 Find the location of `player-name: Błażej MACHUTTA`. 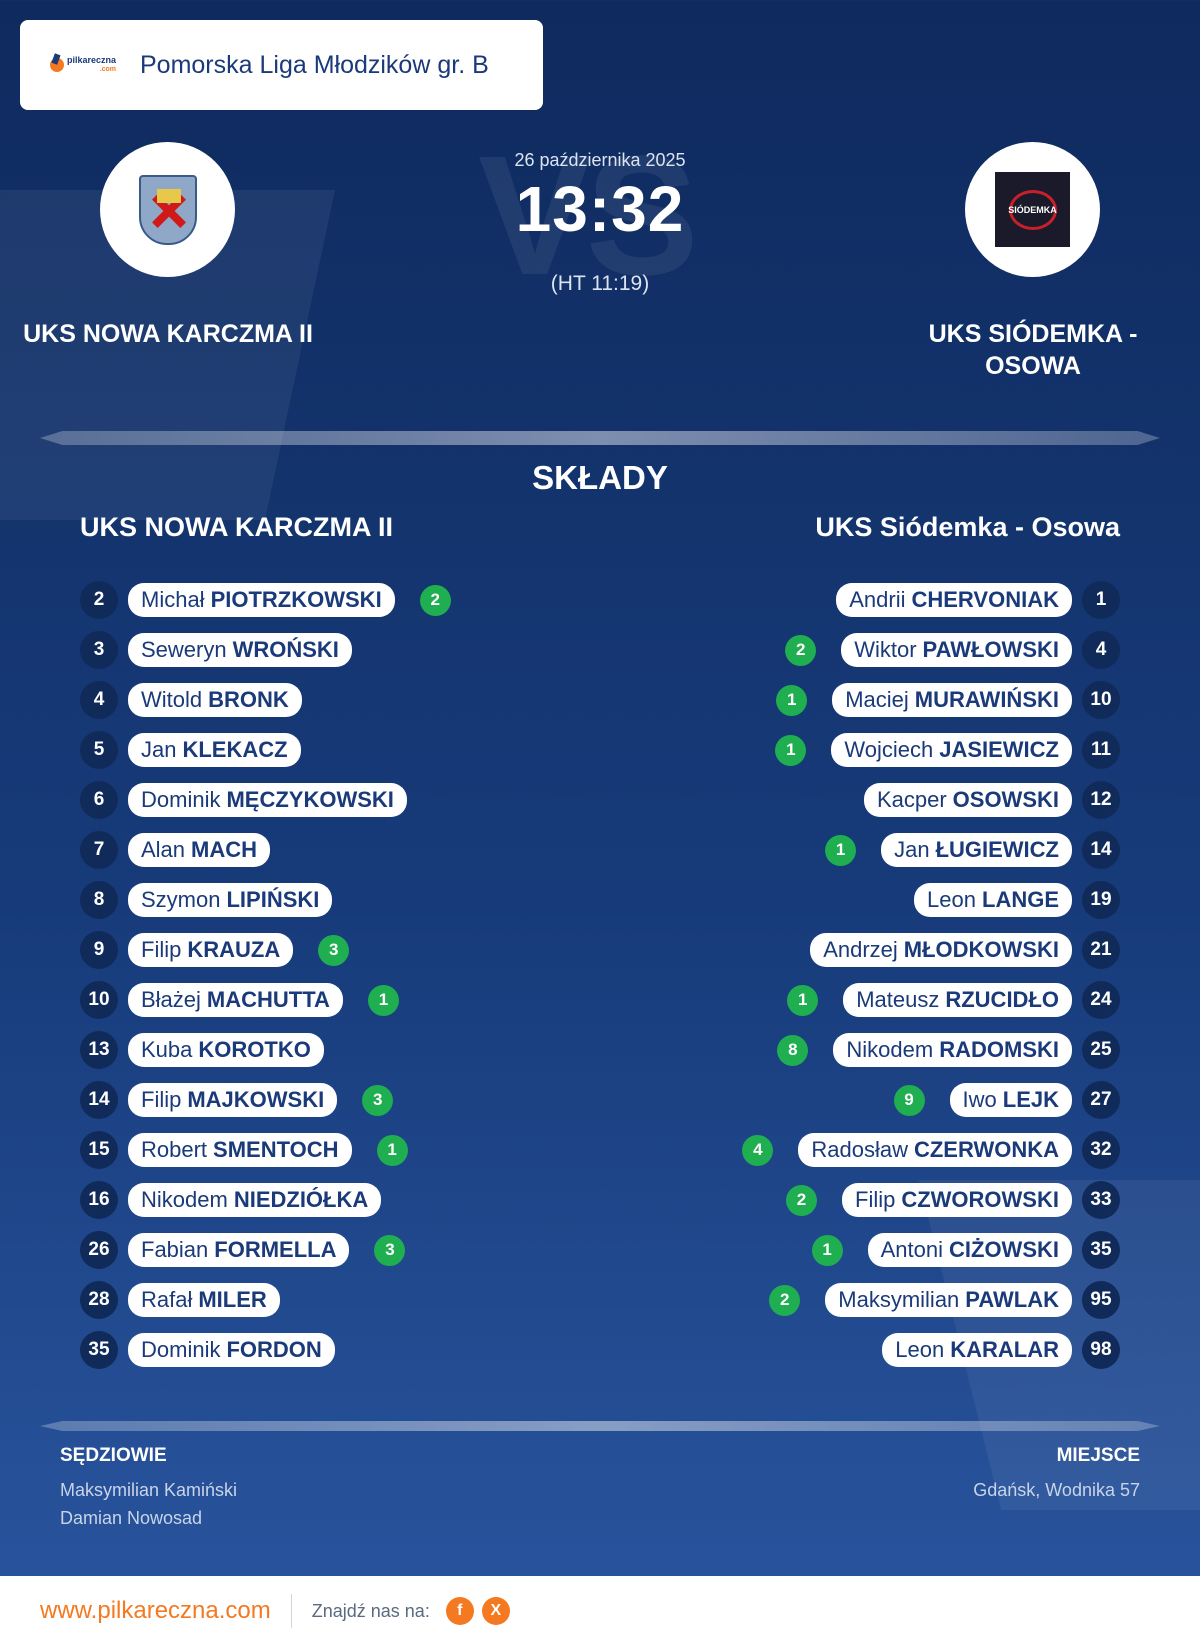

player-name: Błażej MACHUTTA is located at coordinates (235, 1000).